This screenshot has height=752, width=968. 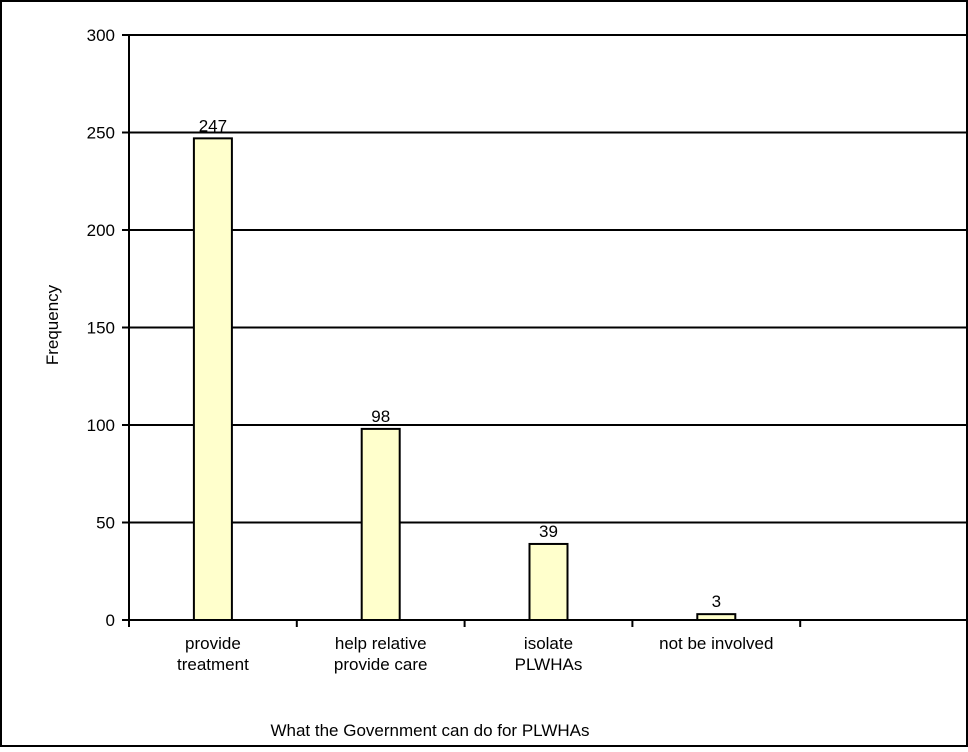 I want to click on x-tick-label: not be involved, so click(x=716, y=643).